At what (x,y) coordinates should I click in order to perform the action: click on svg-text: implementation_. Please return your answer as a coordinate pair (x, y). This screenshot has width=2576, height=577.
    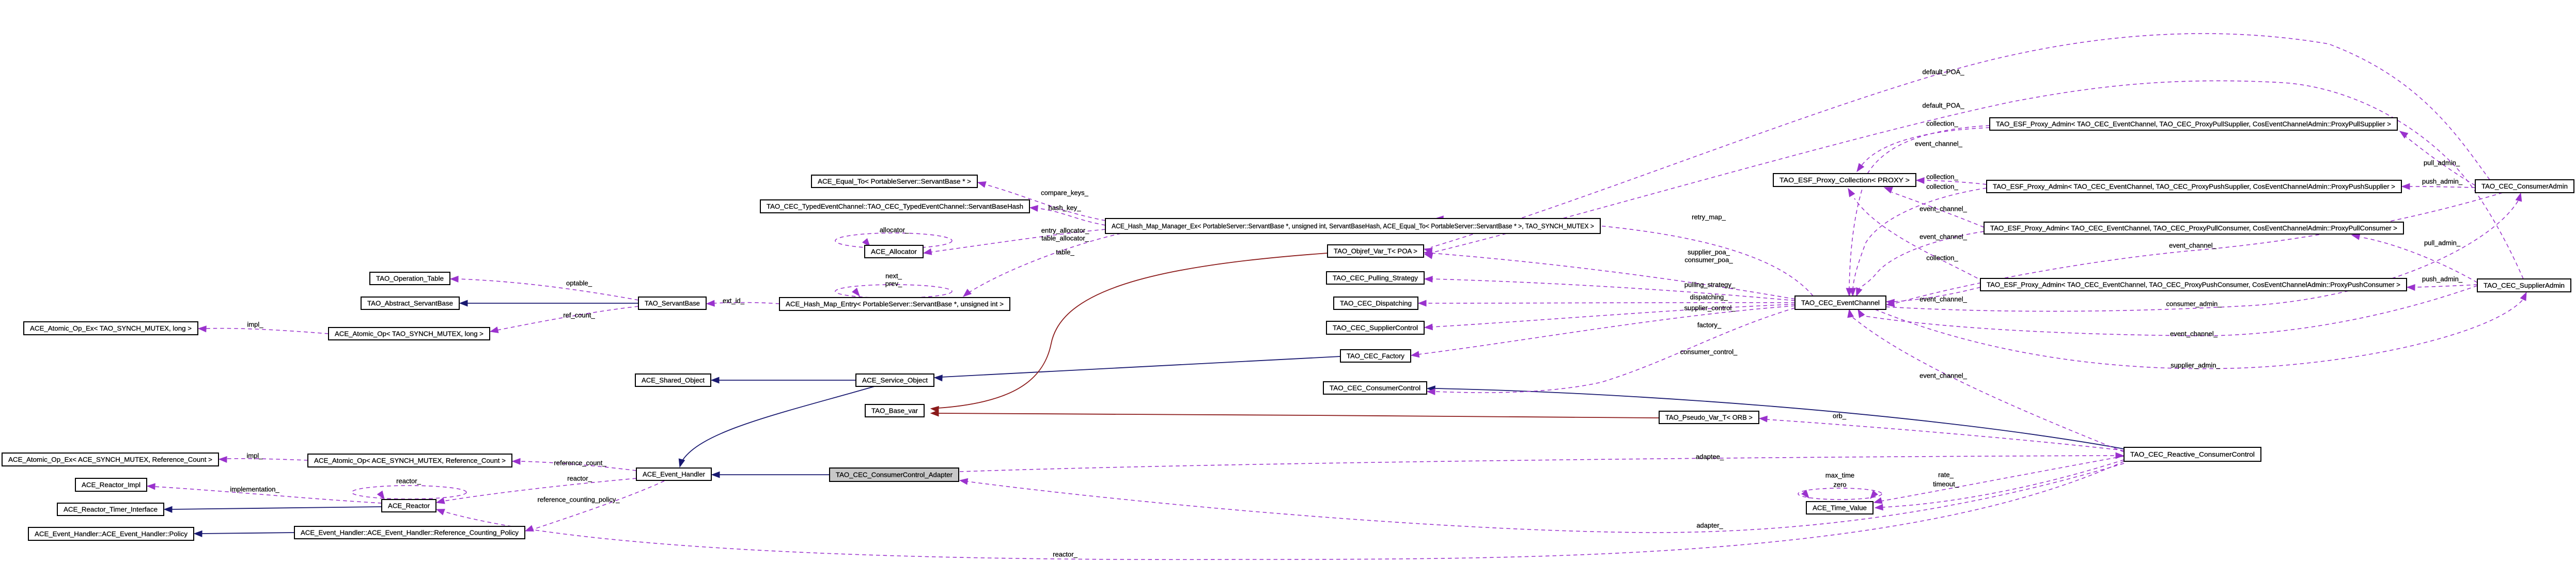
    Looking at the image, I should click on (255, 490).